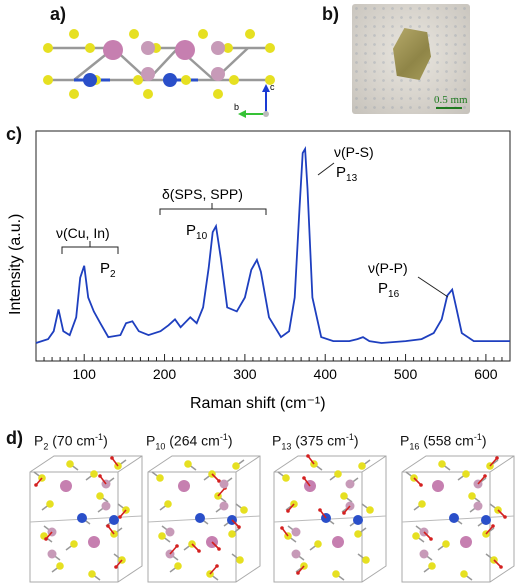 This screenshot has height=587, width=520. I want to click on sulfur-atoms, so click(159, 64).